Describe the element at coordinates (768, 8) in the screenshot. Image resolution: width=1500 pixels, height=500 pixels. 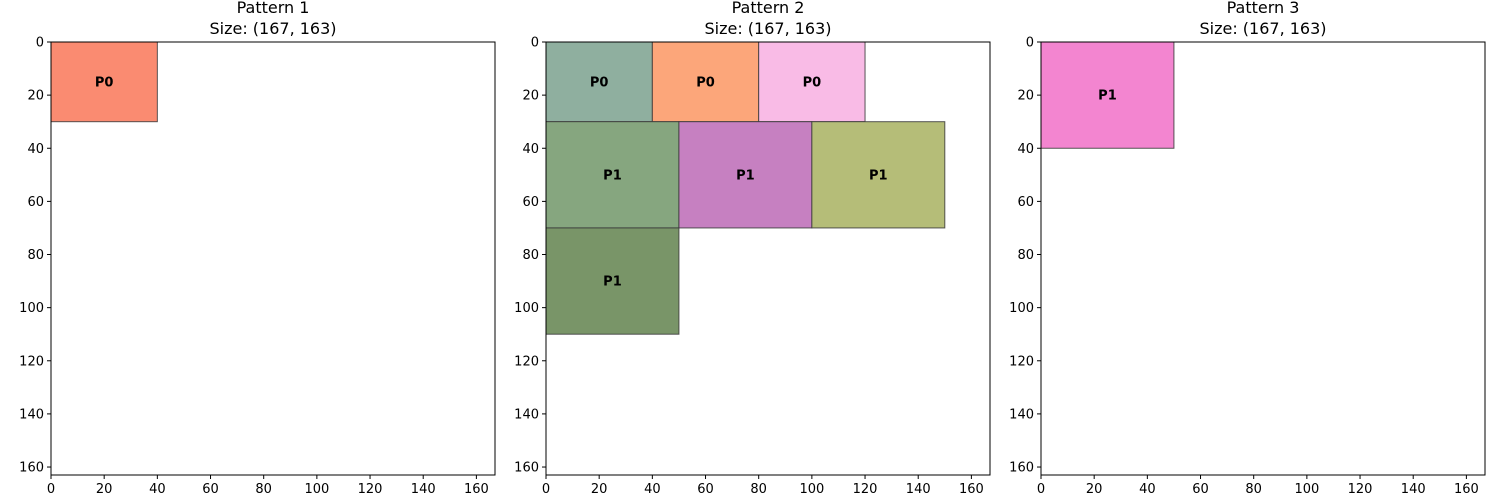
I see `chart-title: Pattern 2` at that location.